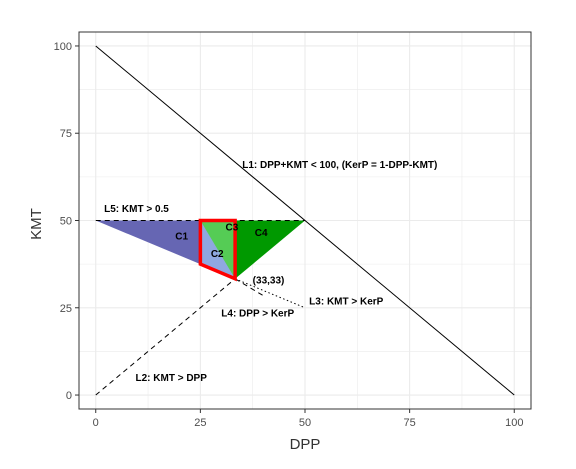  Describe the element at coordinates (305, 444) in the screenshot. I see `x-axis-title: DPP` at that location.